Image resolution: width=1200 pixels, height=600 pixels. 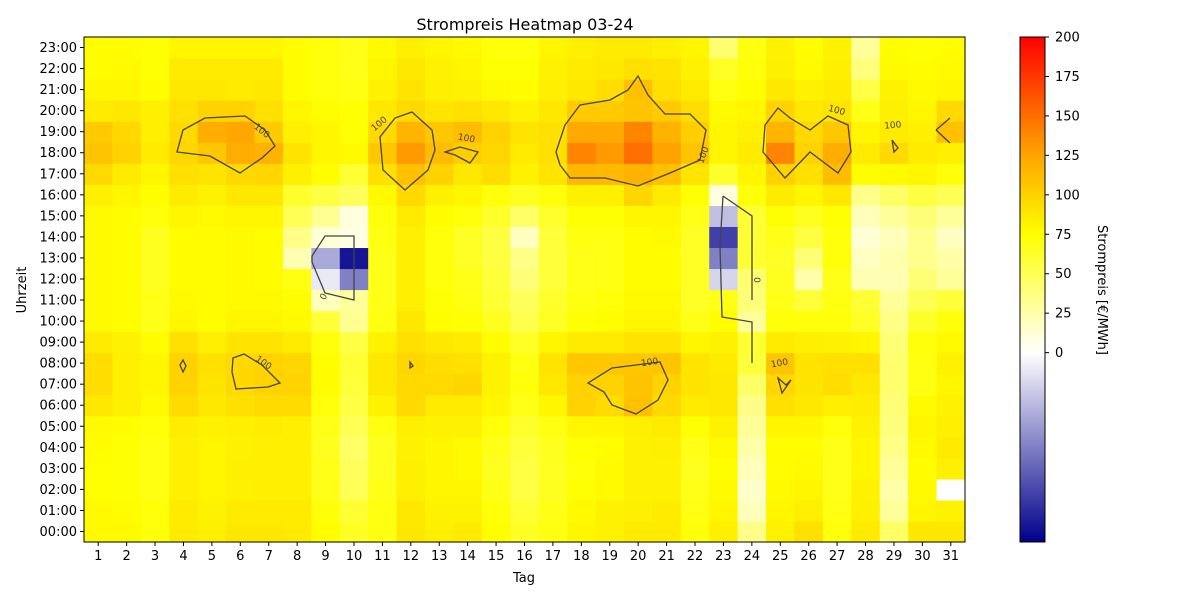 What do you see at coordinates (609, 556) in the screenshot?
I see `x-tick-label: 19` at bounding box center [609, 556].